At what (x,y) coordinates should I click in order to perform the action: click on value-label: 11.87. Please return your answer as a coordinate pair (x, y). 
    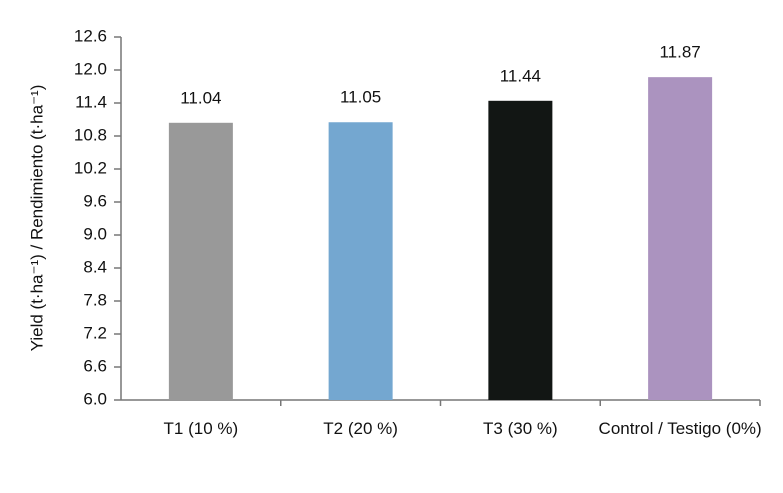
    Looking at the image, I should click on (679, 52).